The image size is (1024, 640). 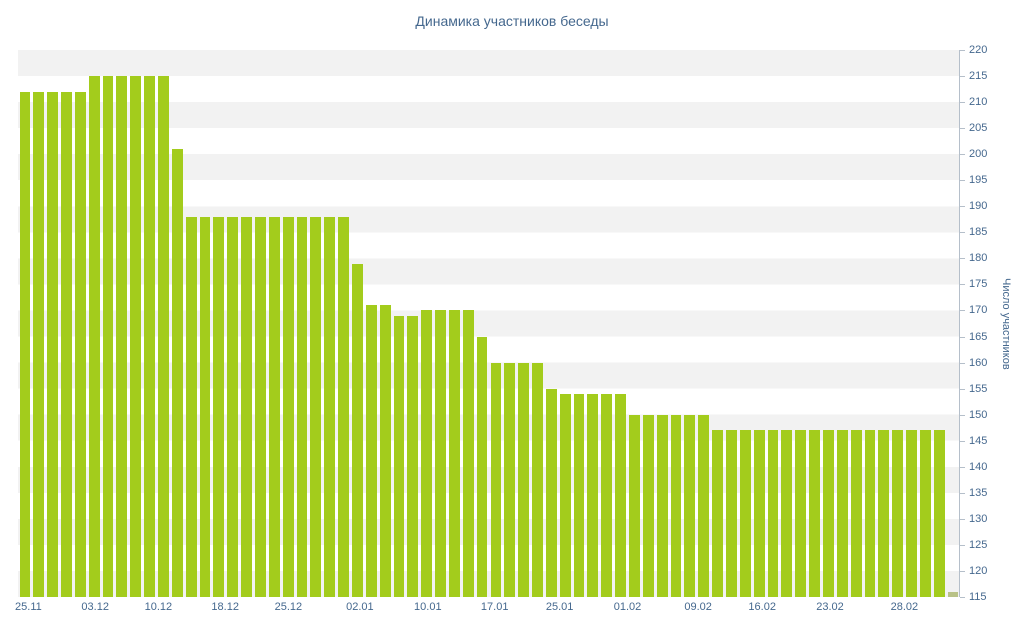 What do you see at coordinates (978, 284) in the screenshot?
I see `y-axis-tick-label: 175` at bounding box center [978, 284].